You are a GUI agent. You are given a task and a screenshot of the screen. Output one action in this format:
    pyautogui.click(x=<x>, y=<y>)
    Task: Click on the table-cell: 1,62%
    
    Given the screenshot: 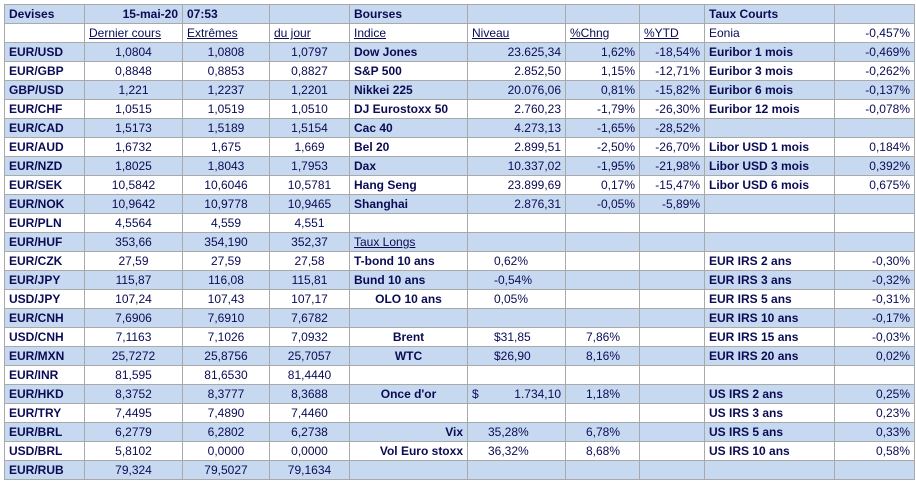 What is the action you would take?
    pyautogui.click(x=602, y=52)
    